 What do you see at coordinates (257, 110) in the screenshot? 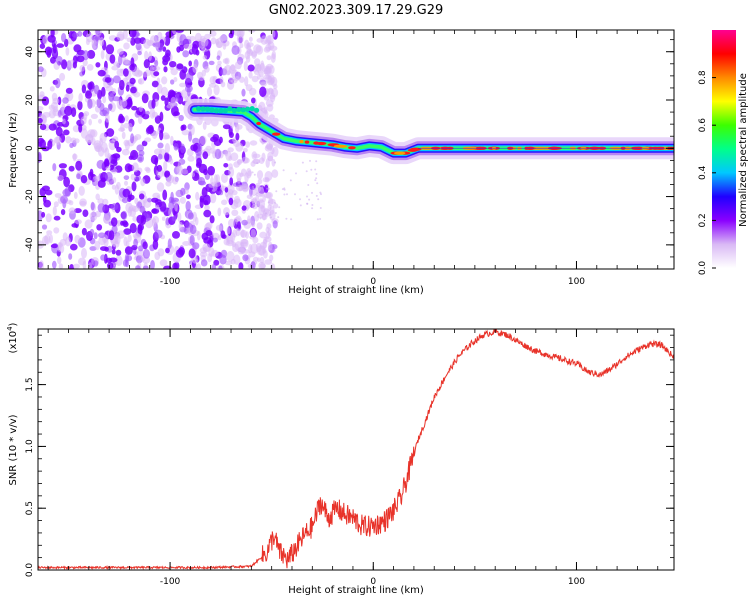
I see `ridge-start-blob` at bounding box center [257, 110].